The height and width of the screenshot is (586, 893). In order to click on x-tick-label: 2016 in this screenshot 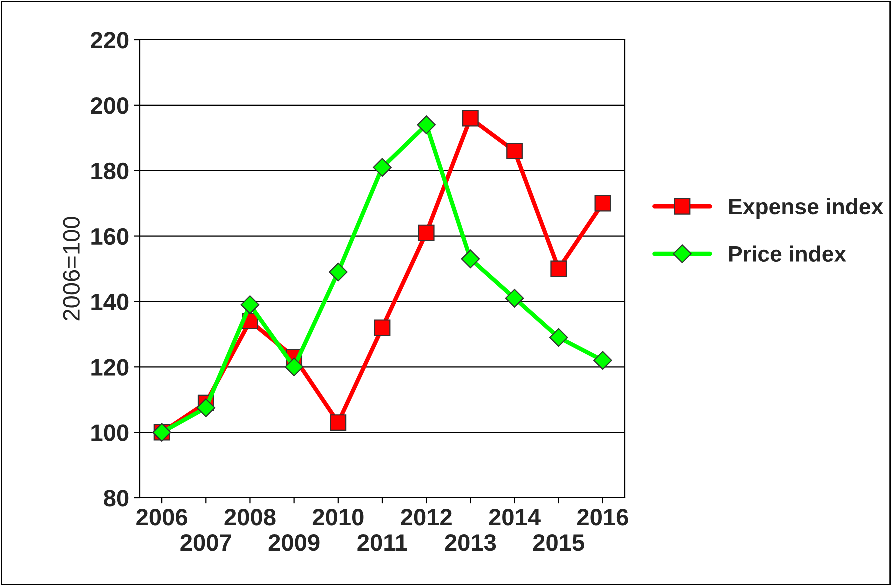, I will do `click(603, 517)`.